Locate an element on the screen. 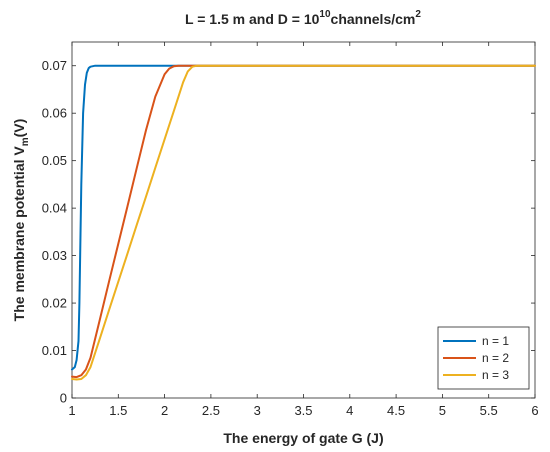 The height and width of the screenshot is (452, 550). y-tick-label: 0.07 is located at coordinates (54, 65).